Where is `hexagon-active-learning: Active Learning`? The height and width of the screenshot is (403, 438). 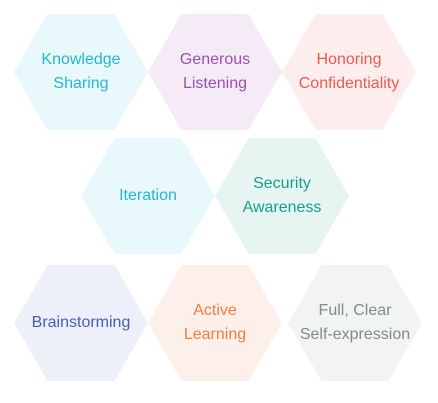 hexagon-active-learning: Active Learning is located at coordinates (215, 323).